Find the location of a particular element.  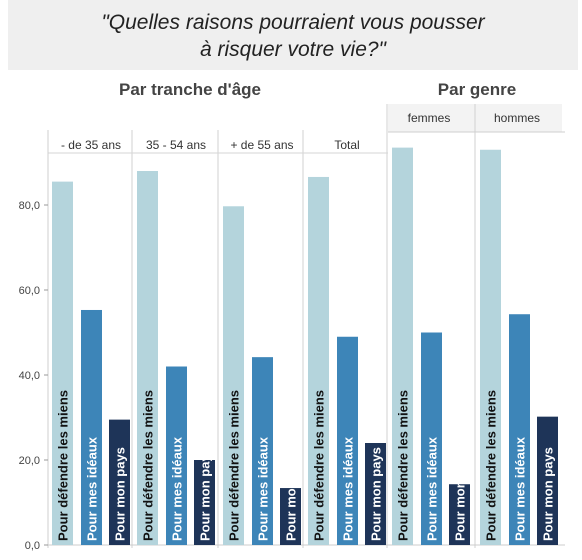

y-tick-label: 80,0 is located at coordinates (29, 206).